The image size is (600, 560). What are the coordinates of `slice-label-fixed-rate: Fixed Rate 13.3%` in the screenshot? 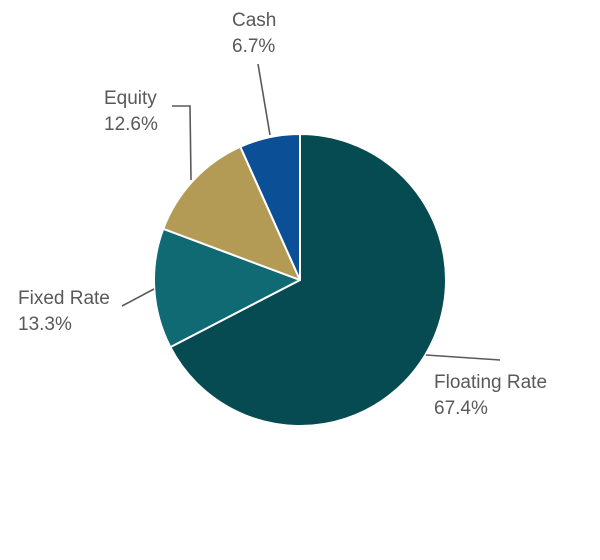 It's located at (64, 311).